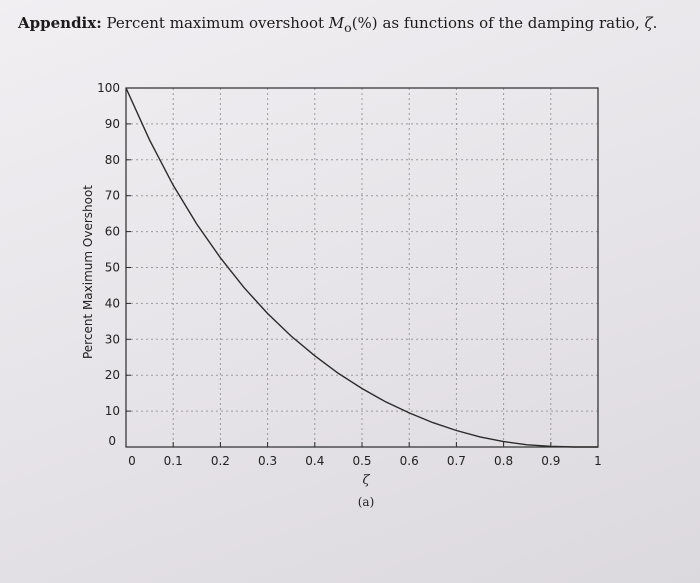 This screenshot has height=583, width=700. What do you see at coordinates (108, 88) in the screenshot?
I see `y-tick-label: 100` at bounding box center [108, 88].